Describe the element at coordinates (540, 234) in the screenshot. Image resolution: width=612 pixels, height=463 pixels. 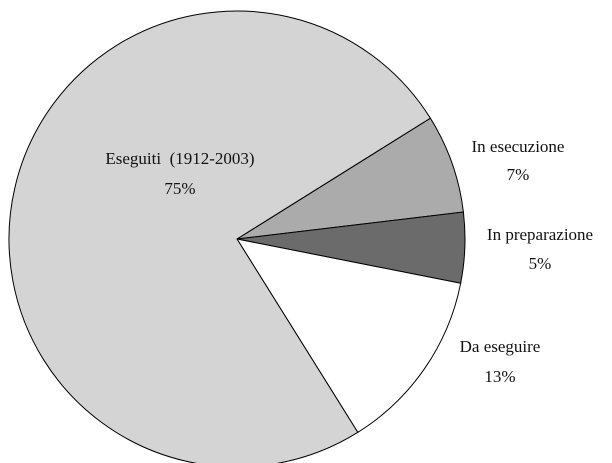
I see `slice-label: In preparazione` at that location.